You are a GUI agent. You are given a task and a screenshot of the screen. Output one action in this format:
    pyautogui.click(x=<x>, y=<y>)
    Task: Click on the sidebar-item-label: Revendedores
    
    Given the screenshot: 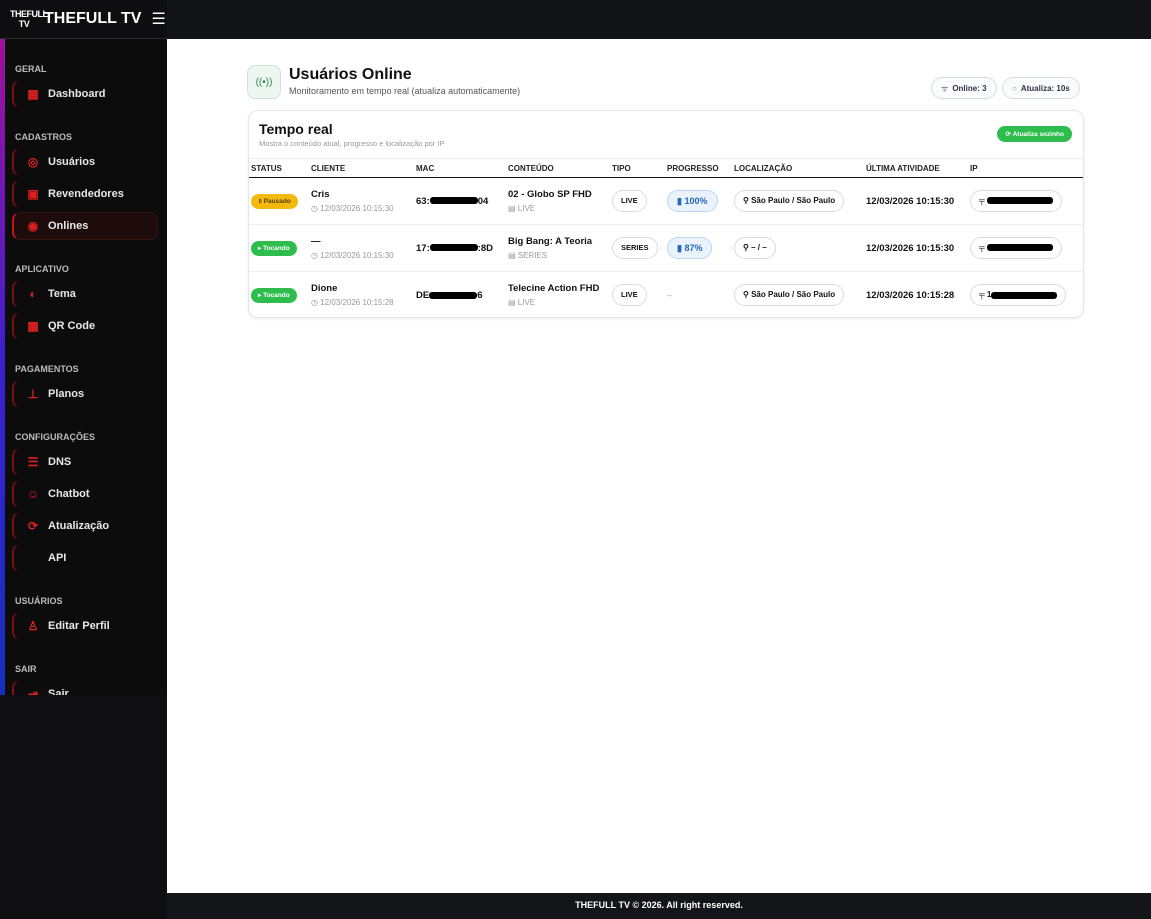 What is the action you would take?
    pyautogui.click(x=86, y=194)
    